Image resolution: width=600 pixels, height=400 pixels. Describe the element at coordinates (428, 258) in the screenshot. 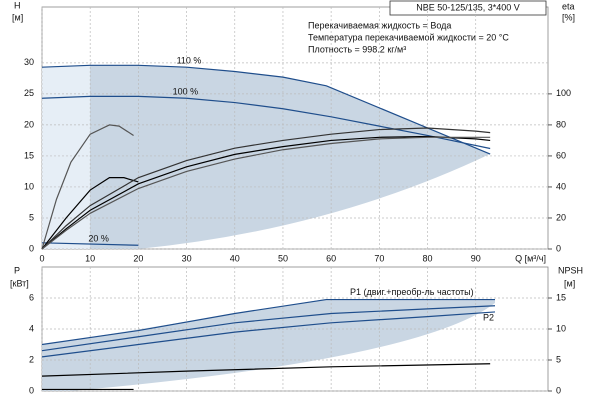

I see `x-tick-label: 80` at that location.